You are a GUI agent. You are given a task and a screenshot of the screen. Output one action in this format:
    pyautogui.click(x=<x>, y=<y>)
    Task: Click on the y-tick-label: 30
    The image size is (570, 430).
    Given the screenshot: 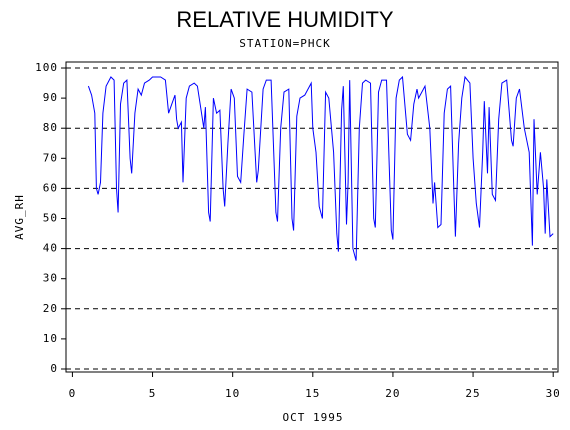 What is the action you would take?
    pyautogui.click(x=50, y=278)
    